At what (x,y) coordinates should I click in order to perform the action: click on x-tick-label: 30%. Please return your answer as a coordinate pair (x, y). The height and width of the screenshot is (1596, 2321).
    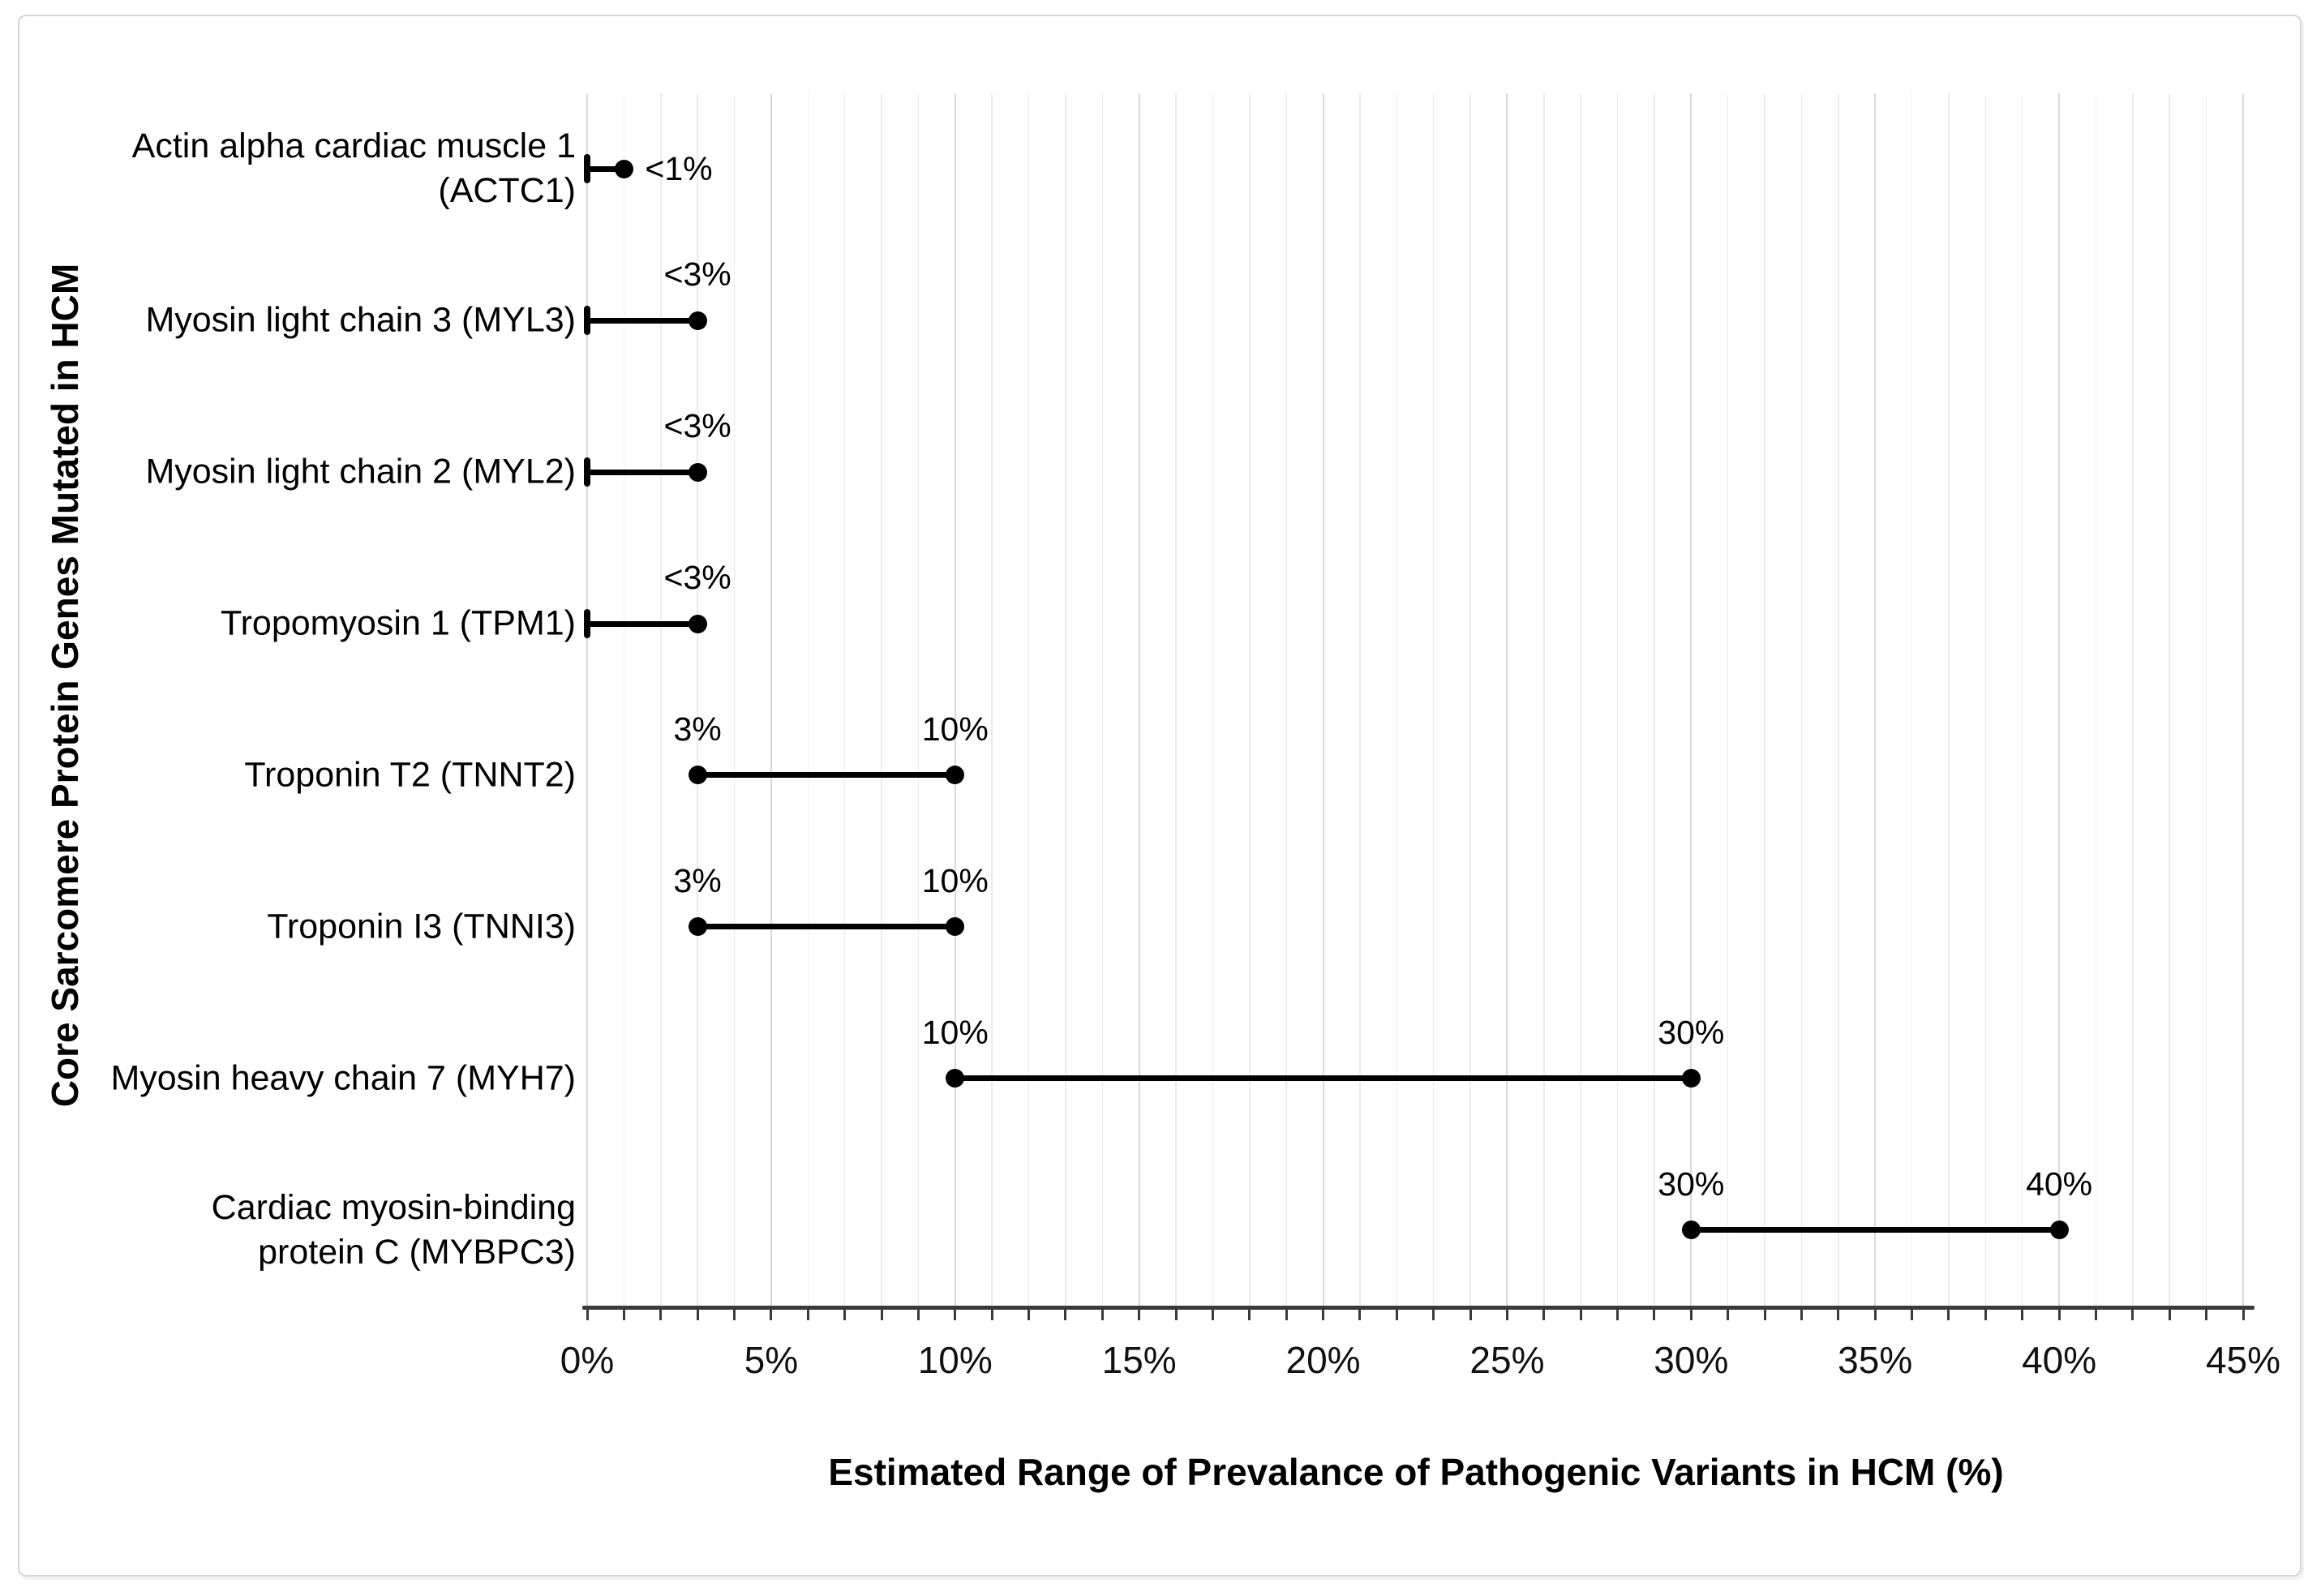
    Looking at the image, I should click on (1692, 1360).